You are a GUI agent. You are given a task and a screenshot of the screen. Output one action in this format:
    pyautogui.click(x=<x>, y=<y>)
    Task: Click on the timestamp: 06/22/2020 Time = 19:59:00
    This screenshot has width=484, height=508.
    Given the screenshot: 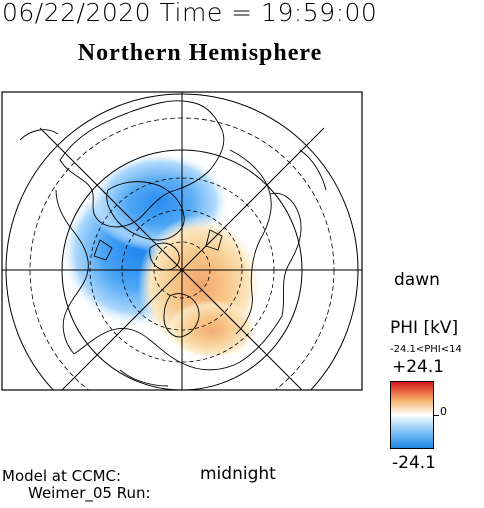 What is the action you would take?
    pyautogui.click(x=190, y=13)
    